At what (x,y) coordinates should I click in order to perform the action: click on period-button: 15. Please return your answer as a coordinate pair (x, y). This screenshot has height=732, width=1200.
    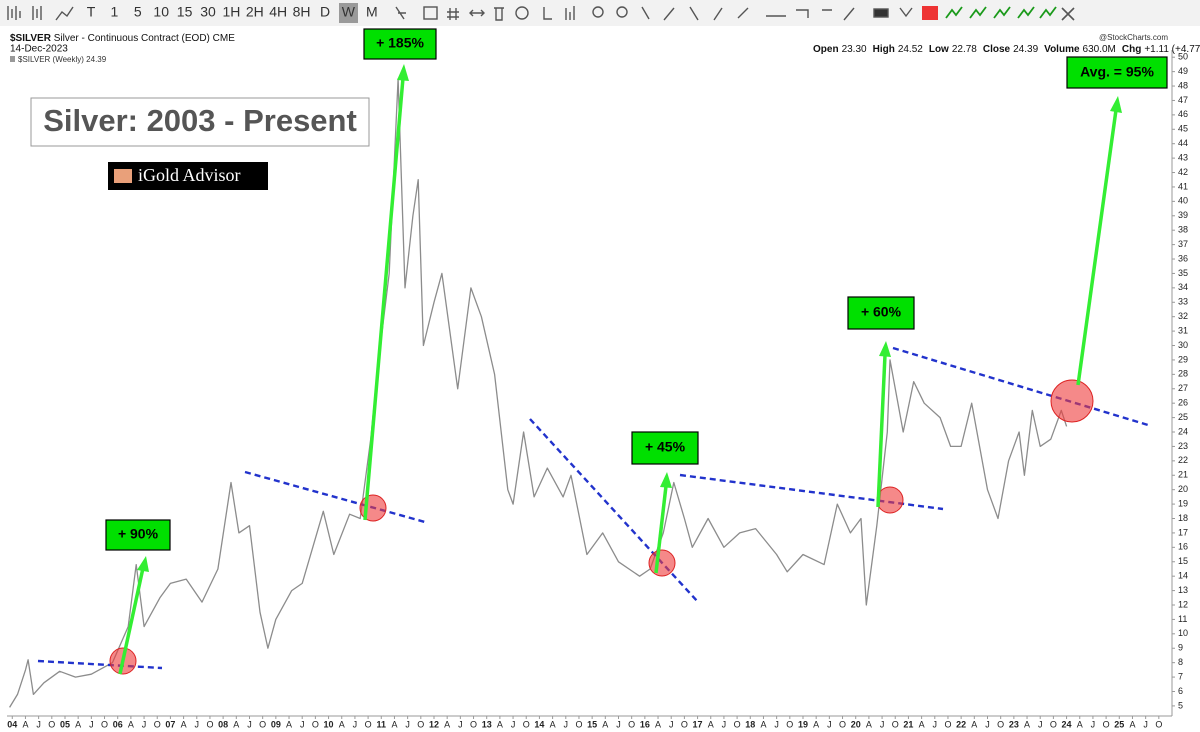
    Looking at the image, I should click on (185, 12).